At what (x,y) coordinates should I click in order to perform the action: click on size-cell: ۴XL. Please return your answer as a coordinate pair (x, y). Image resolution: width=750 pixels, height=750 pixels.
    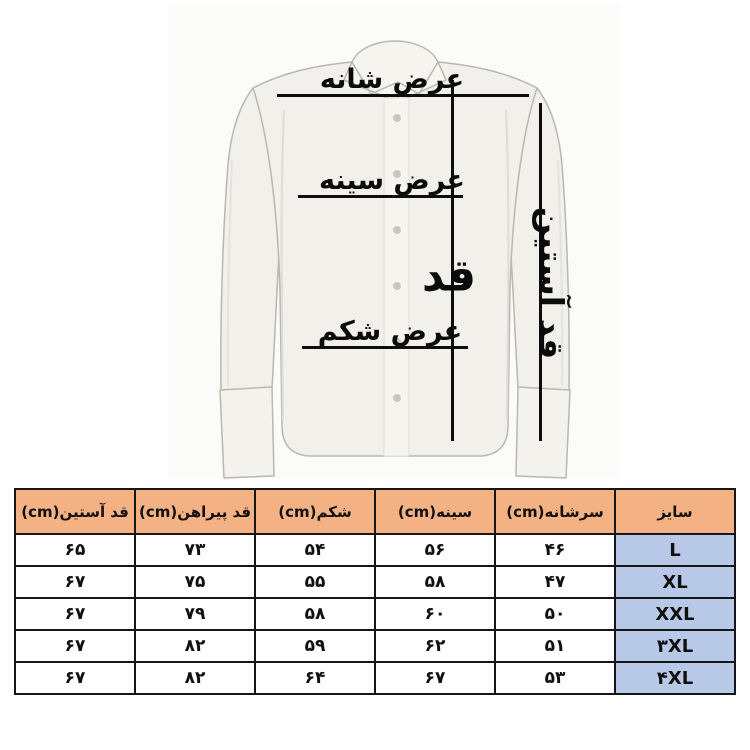
    Looking at the image, I should click on (675, 678).